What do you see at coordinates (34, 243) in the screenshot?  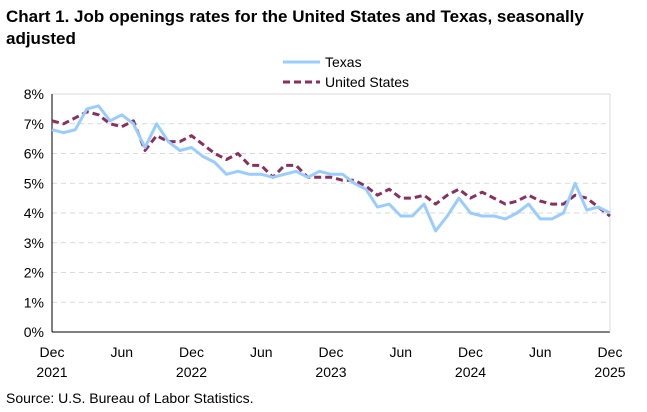 I see `y-tick-label: 3%` at bounding box center [34, 243].